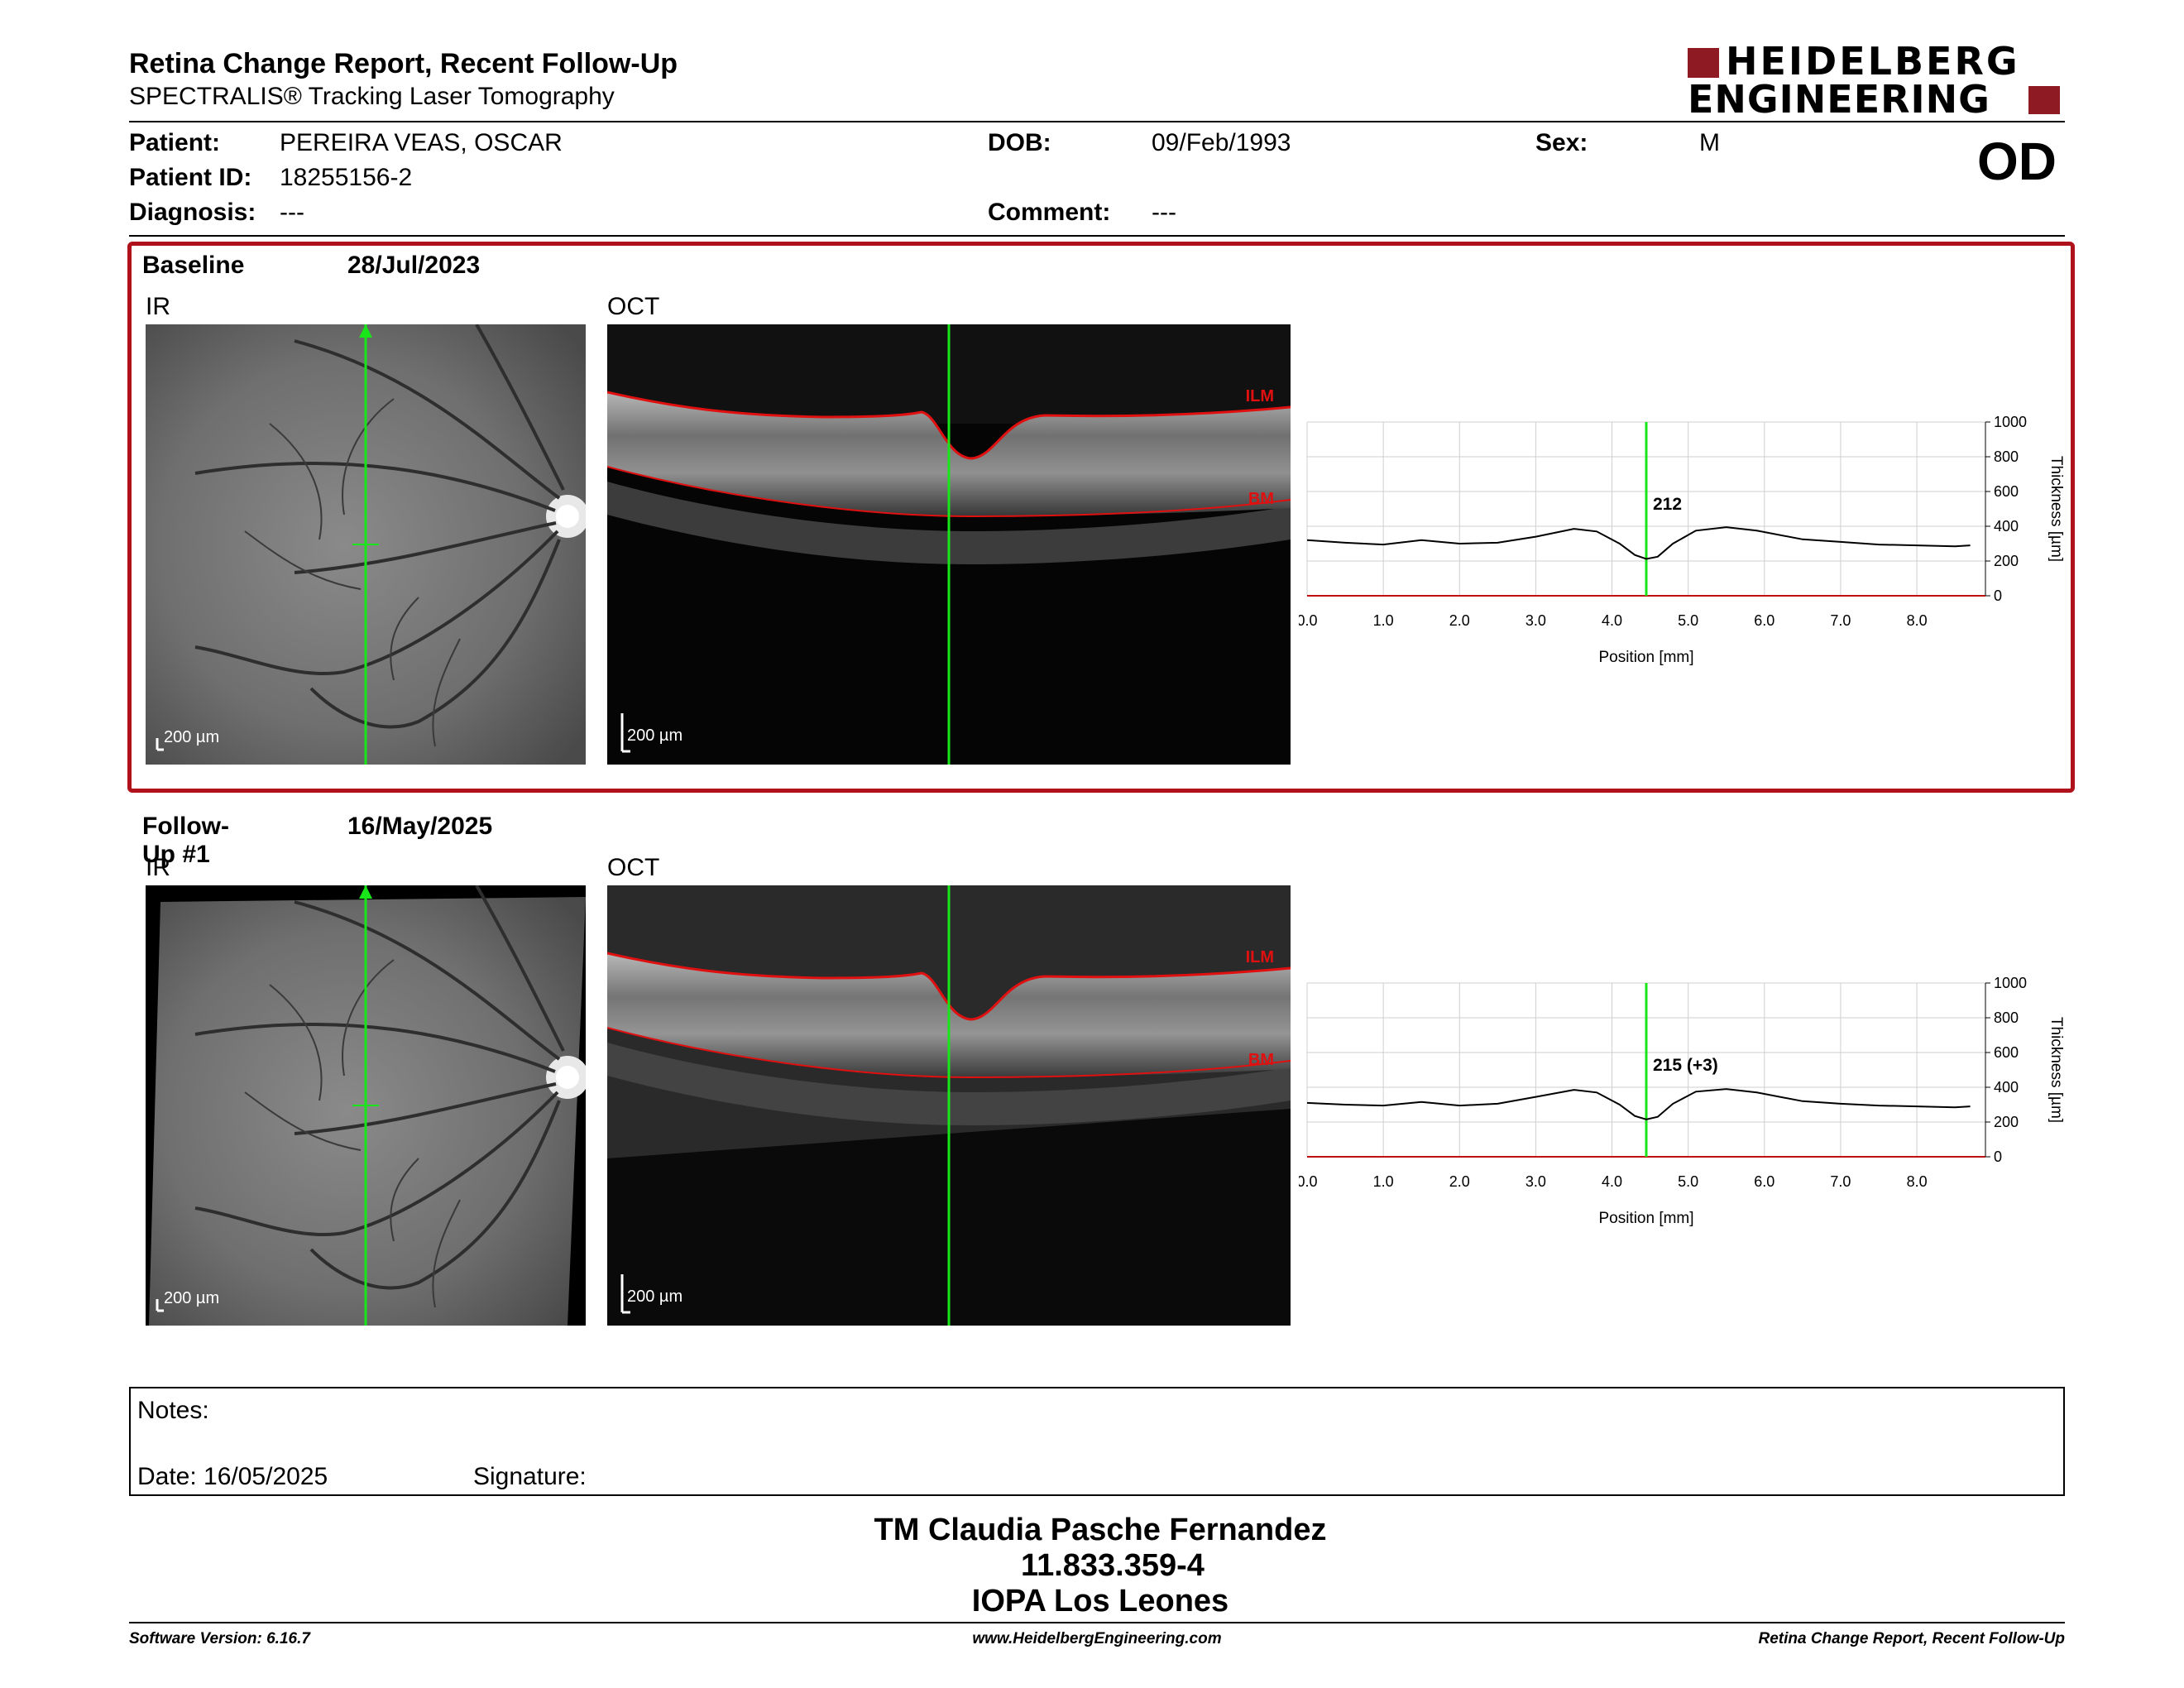 The width and height of the screenshot is (2184, 1688). I want to click on notes-label: Notes:, so click(173, 1410).